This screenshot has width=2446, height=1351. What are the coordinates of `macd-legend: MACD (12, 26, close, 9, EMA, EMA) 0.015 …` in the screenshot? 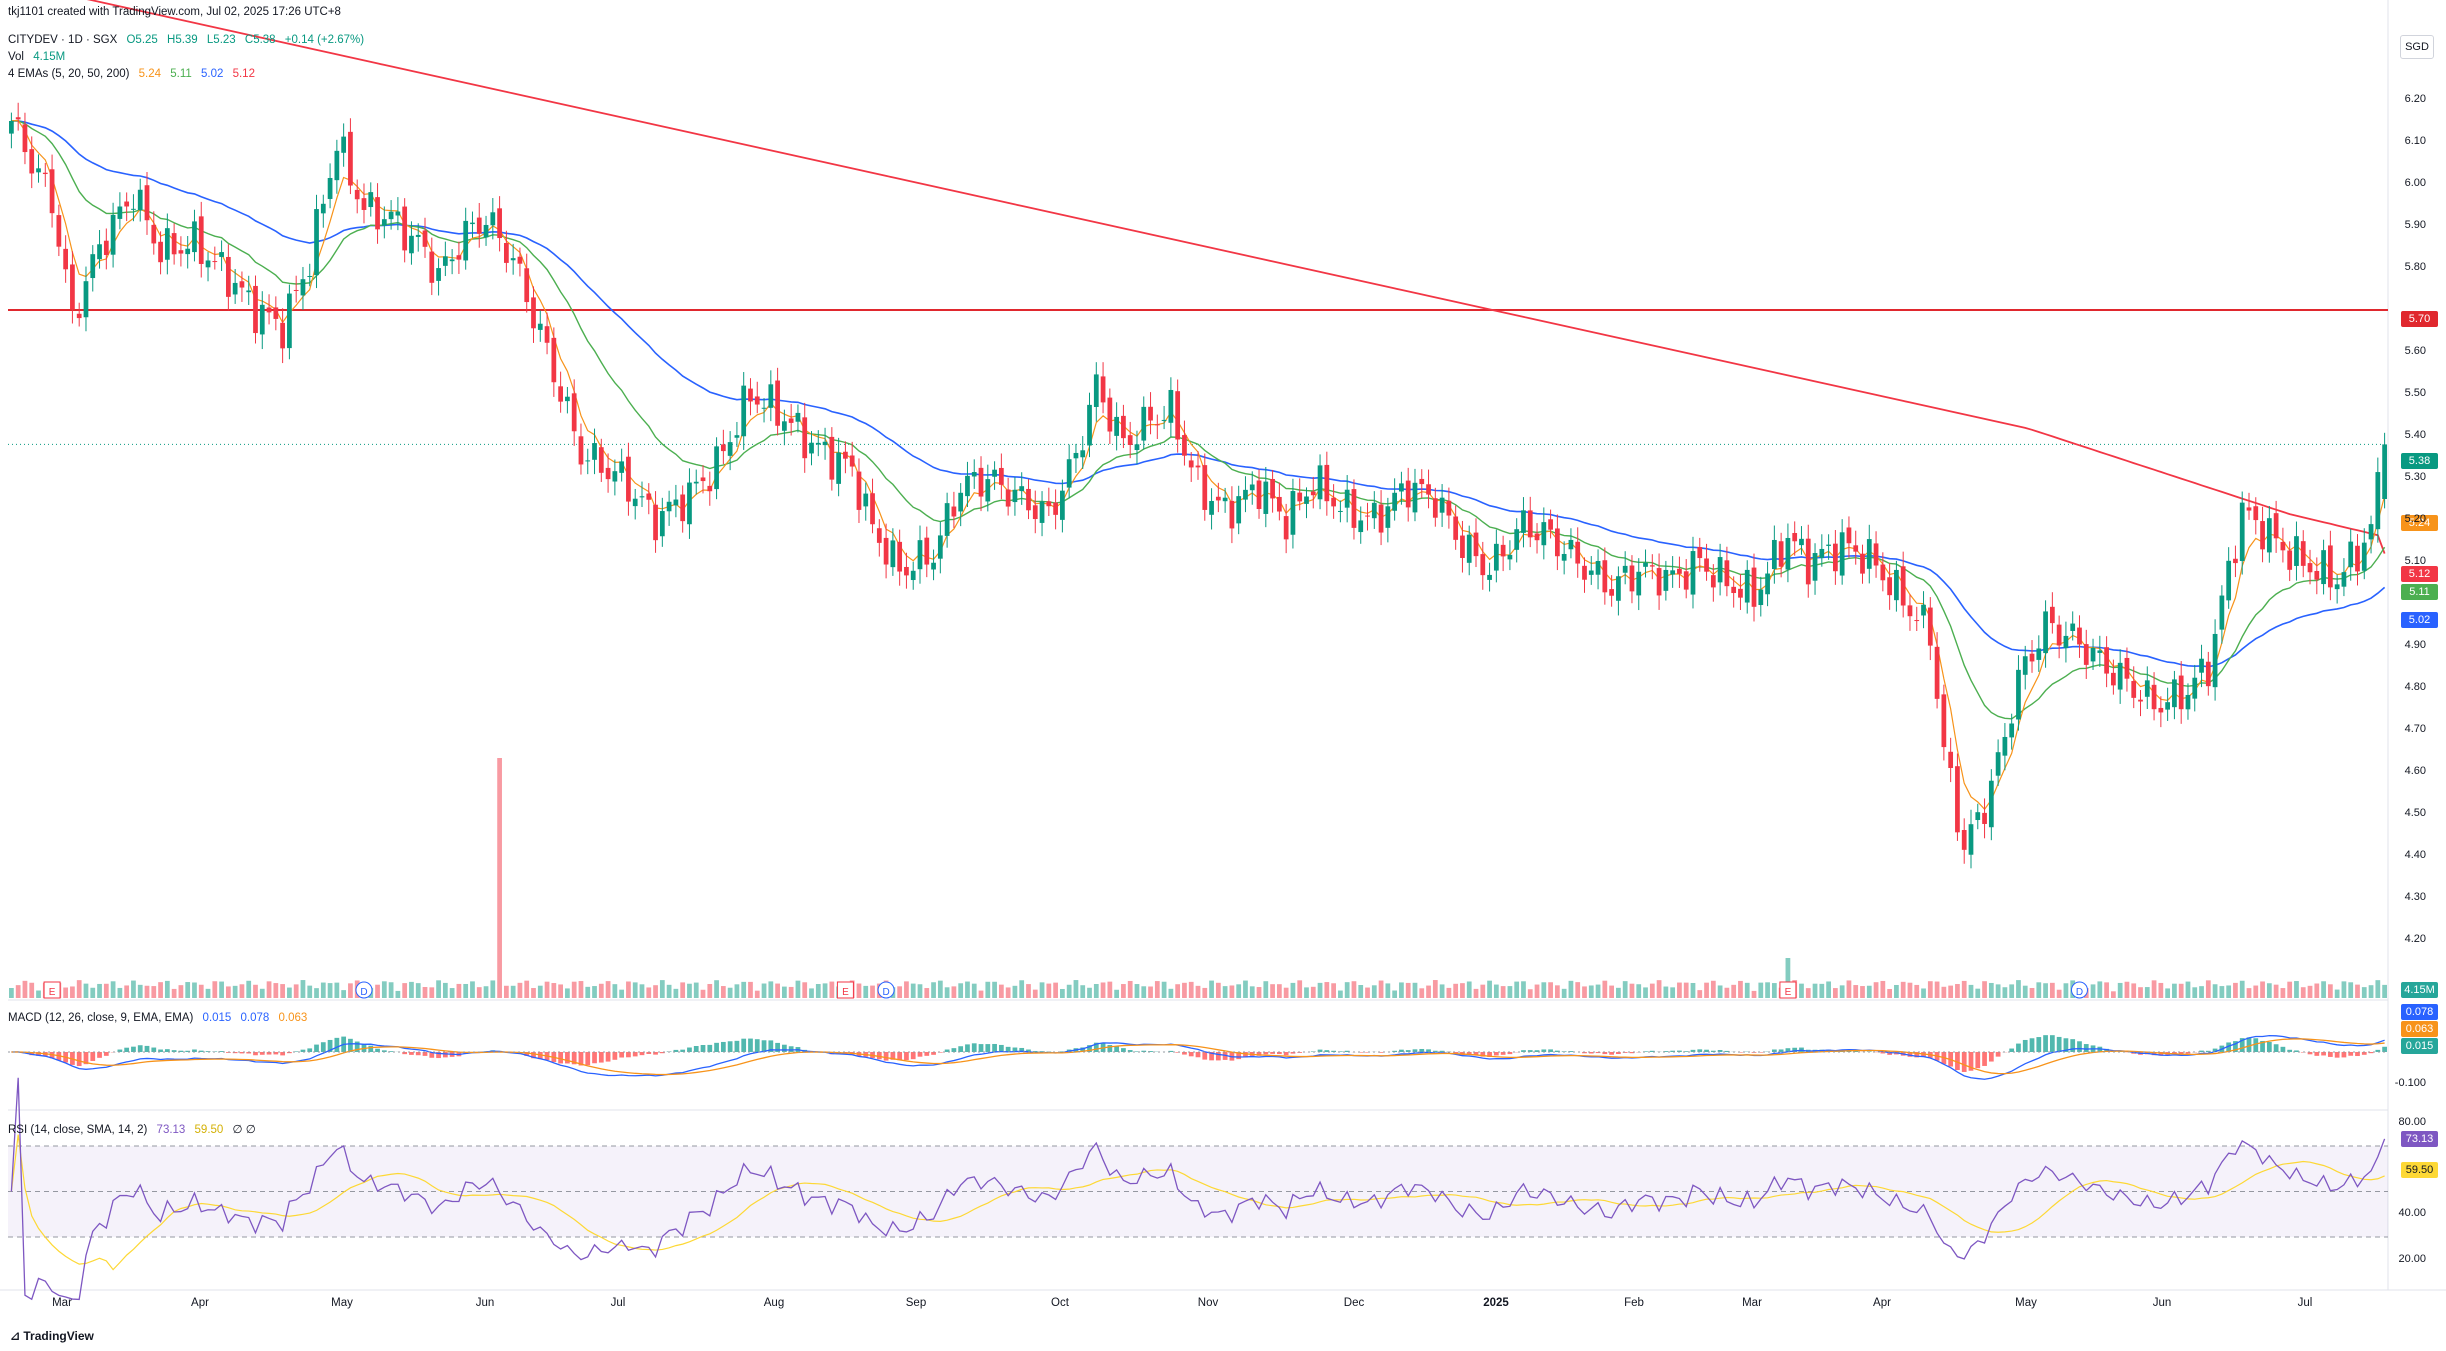 It's located at (160, 1018).